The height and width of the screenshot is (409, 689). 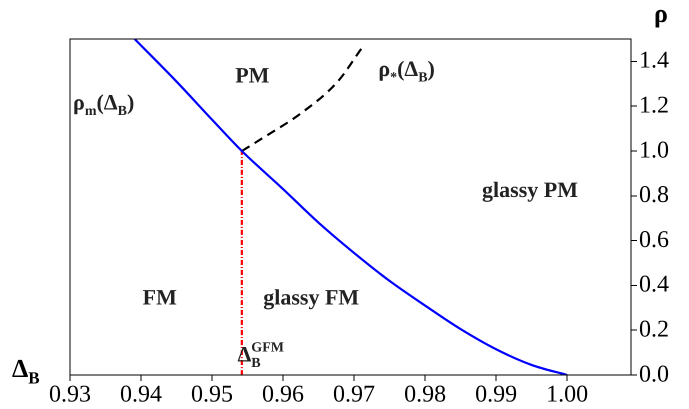 I want to click on x-tick-label: 0.93, so click(x=70, y=395).